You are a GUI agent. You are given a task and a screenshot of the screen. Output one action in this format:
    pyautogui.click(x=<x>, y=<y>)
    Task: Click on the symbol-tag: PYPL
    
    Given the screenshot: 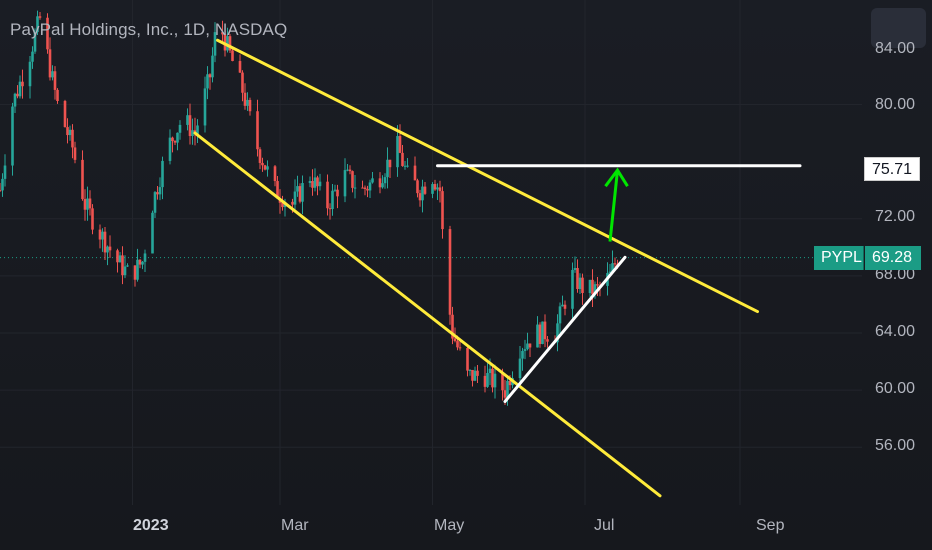 What is the action you would take?
    pyautogui.click(x=839, y=258)
    